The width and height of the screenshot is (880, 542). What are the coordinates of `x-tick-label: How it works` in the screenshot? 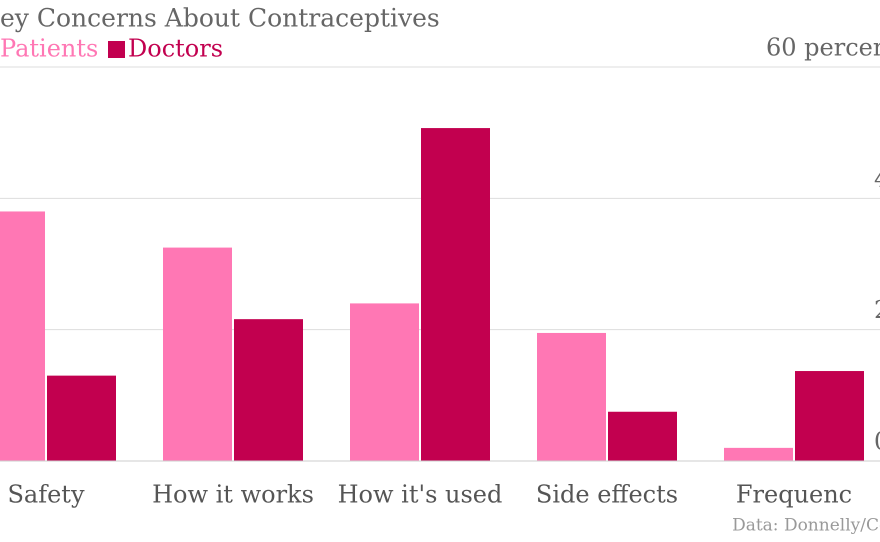 It's located at (233, 495).